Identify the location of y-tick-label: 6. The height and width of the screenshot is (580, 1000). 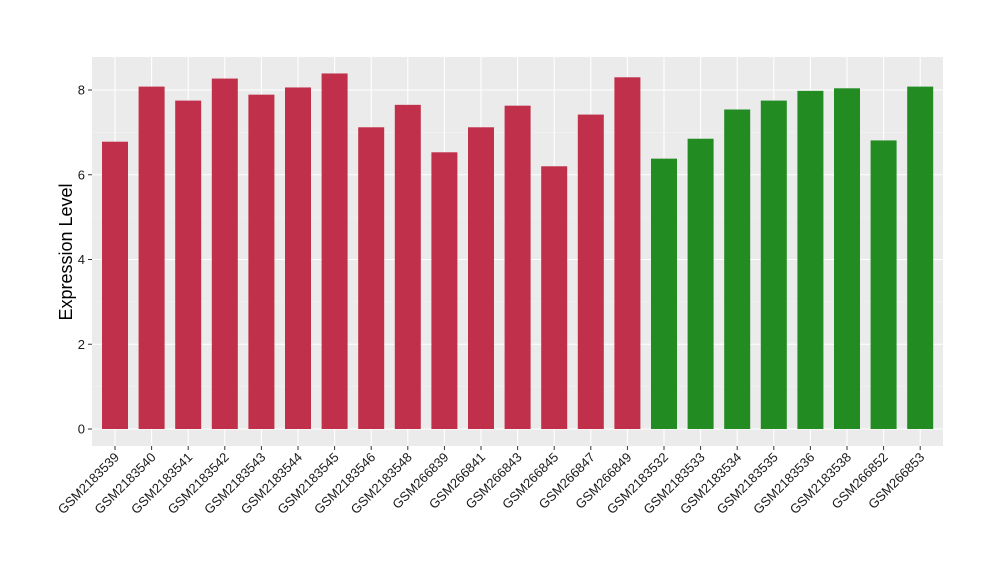
(81, 174).